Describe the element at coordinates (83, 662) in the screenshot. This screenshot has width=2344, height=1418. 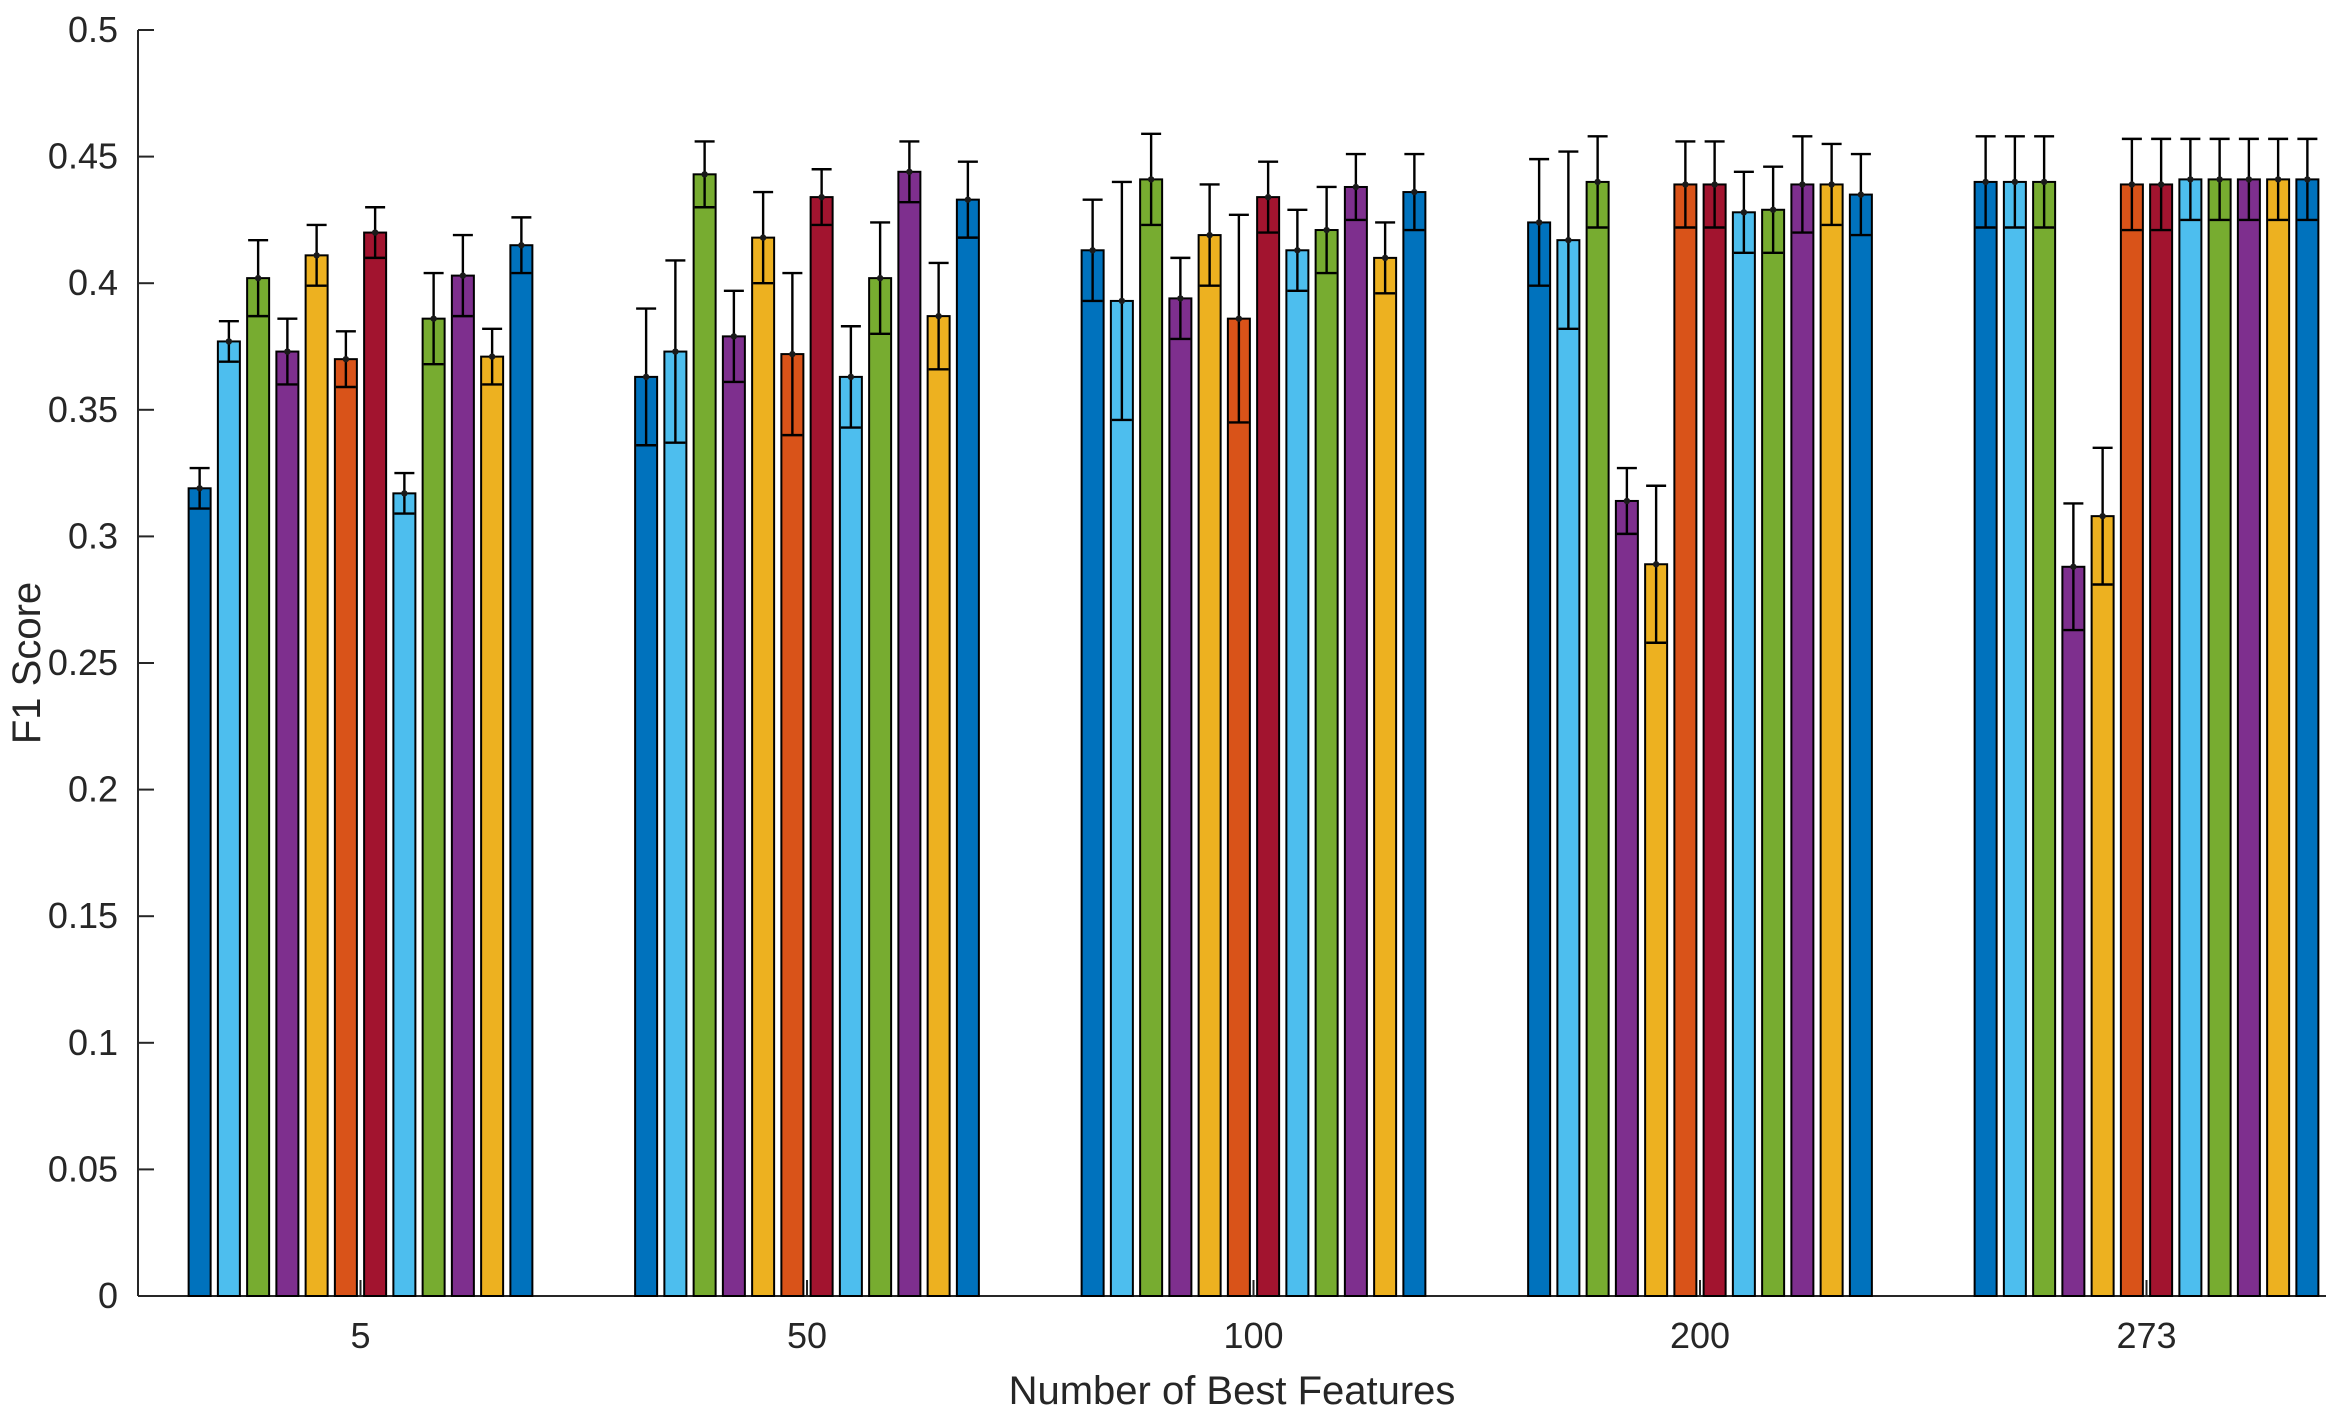
I see `y-tick-label: 0.25` at that location.